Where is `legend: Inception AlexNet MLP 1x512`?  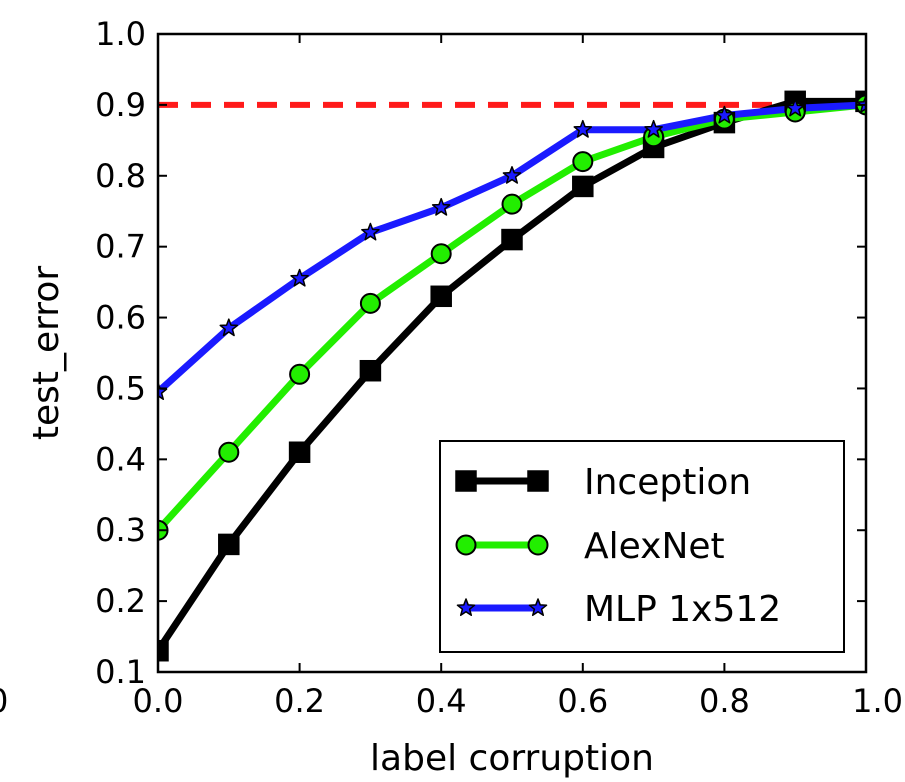 legend: Inception AlexNet MLP 1x512 is located at coordinates (642, 546).